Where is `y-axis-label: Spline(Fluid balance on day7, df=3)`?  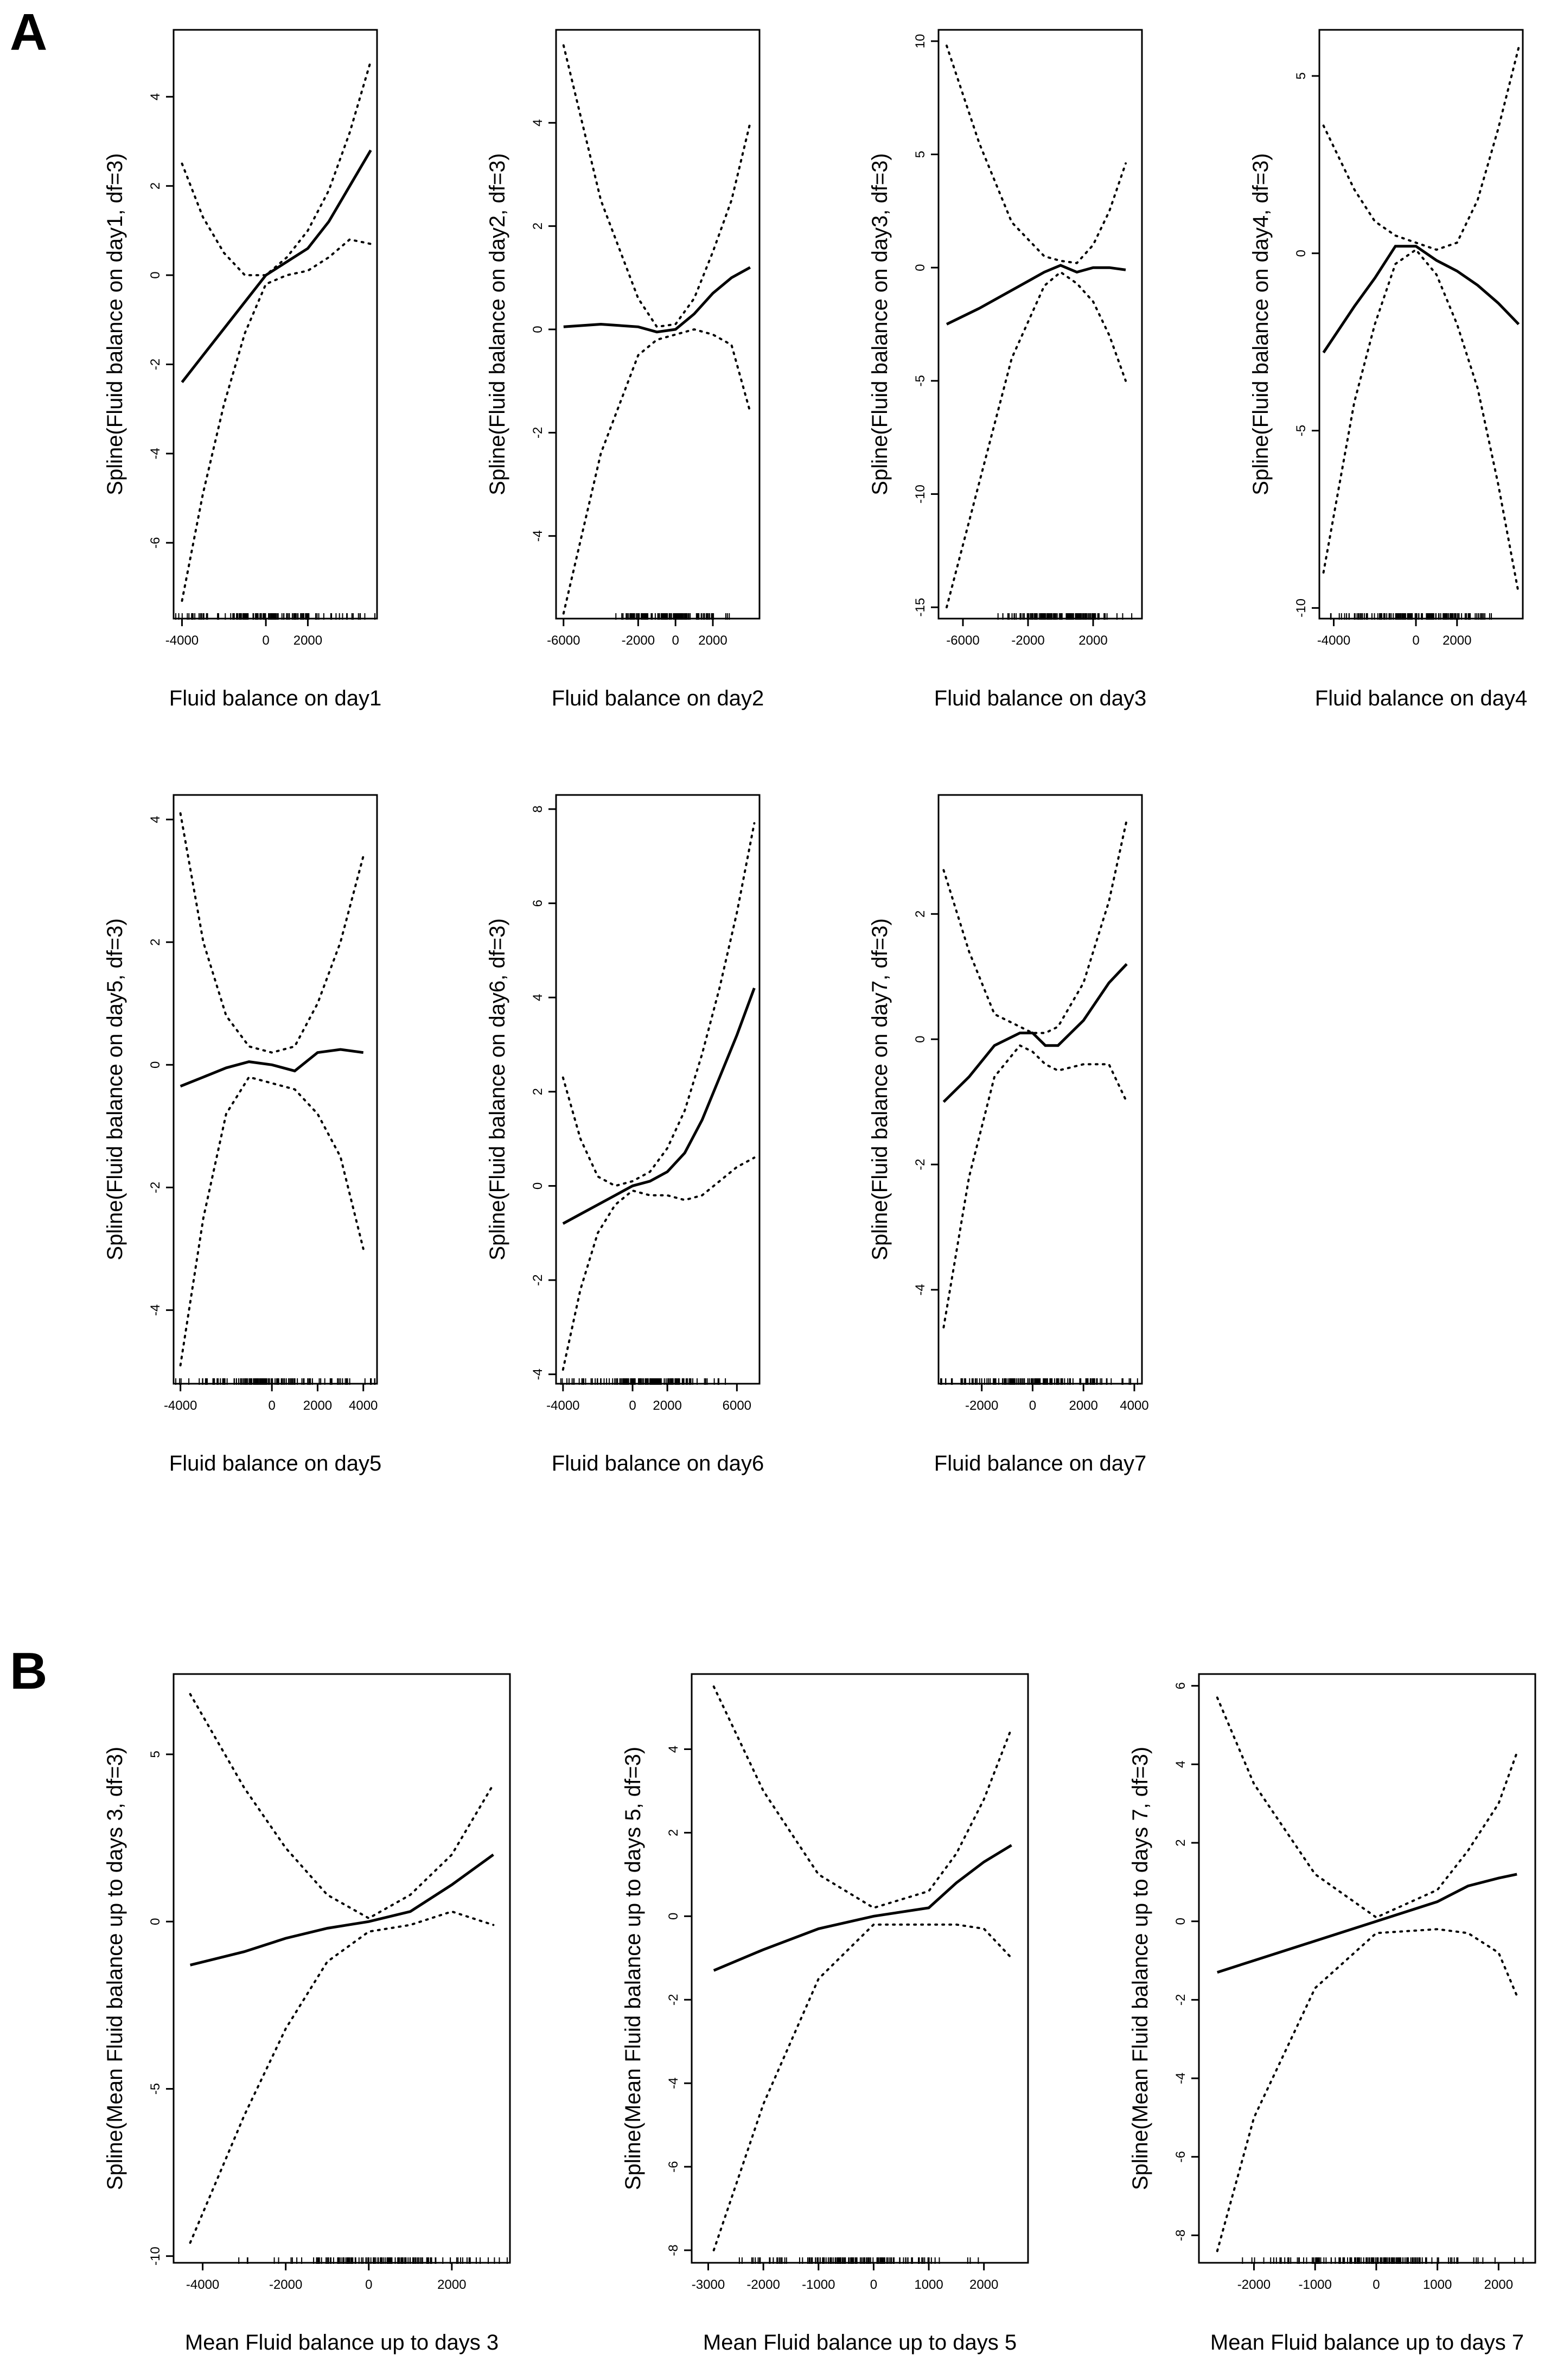
y-axis-label: Spline(Fluid balance on day7, df=3) is located at coordinates (880, 1089).